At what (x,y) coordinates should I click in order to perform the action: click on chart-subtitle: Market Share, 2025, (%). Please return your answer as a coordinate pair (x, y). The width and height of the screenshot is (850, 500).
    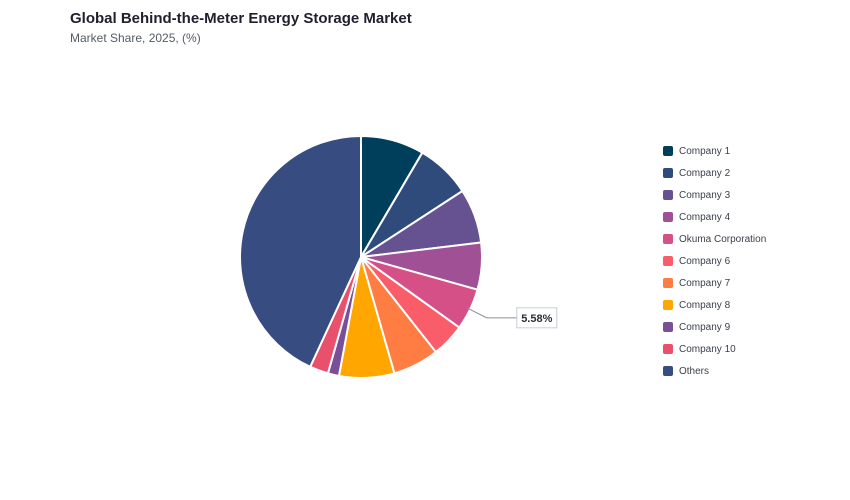
    Looking at the image, I should click on (135, 38).